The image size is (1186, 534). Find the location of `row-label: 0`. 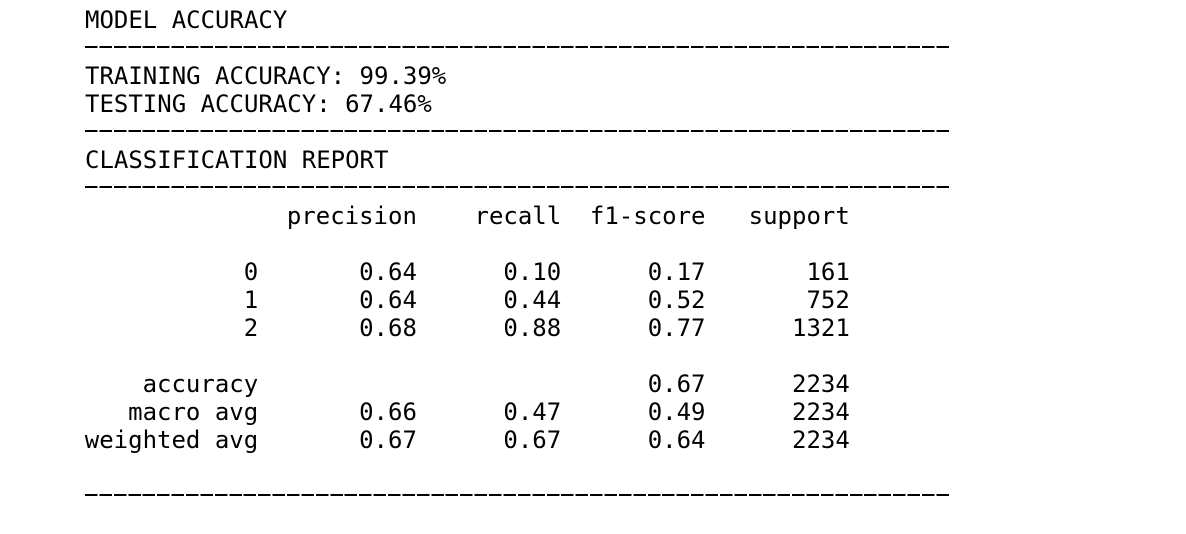

row-label: 0 is located at coordinates (251, 272).